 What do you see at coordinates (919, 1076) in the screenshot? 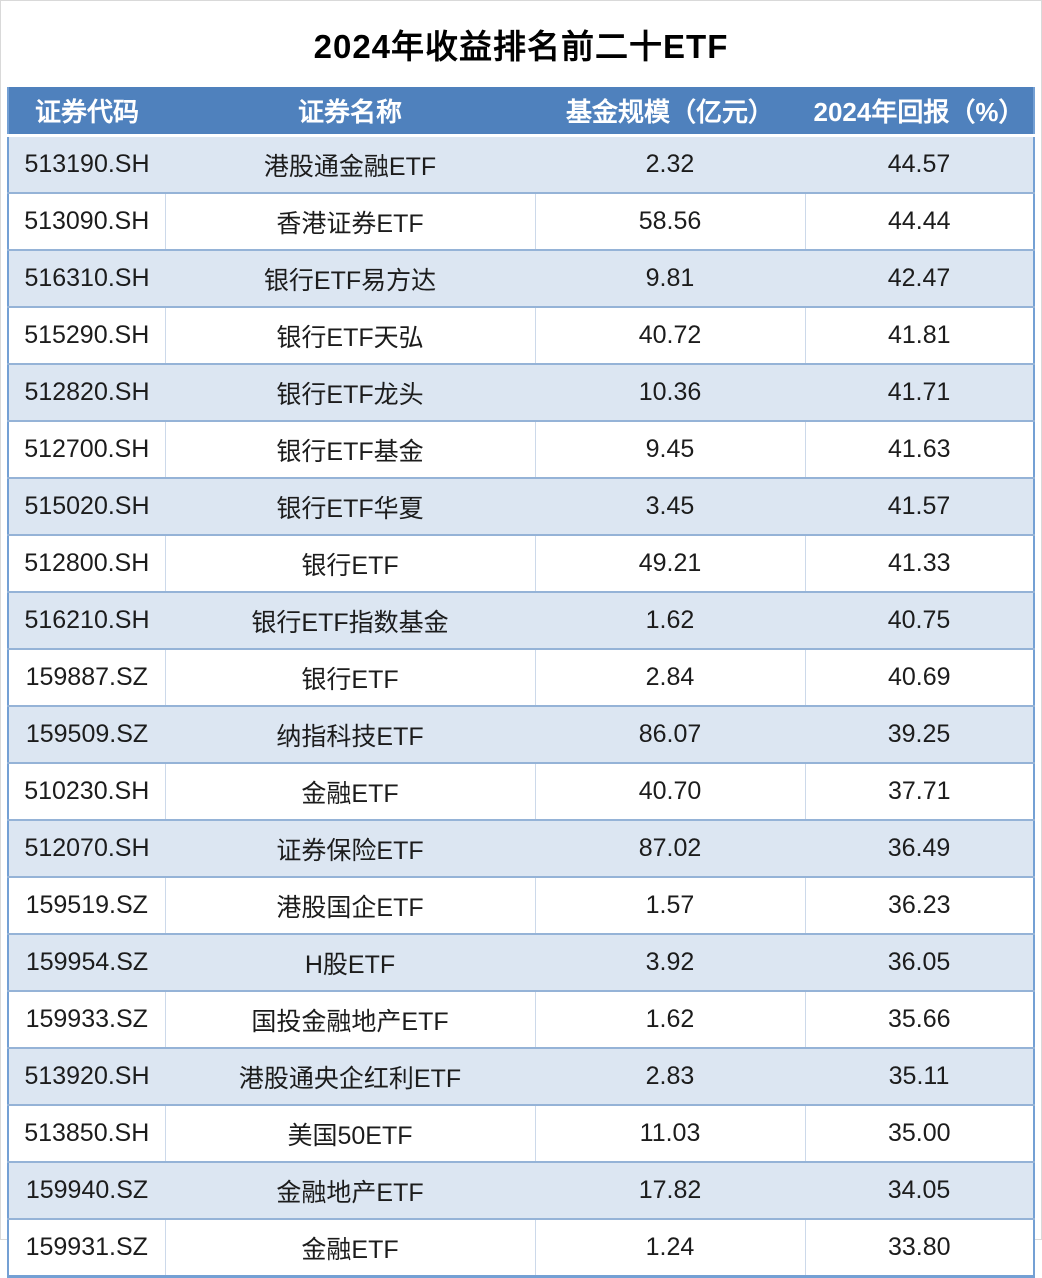
I see `cell-return: 35.11` at bounding box center [919, 1076].